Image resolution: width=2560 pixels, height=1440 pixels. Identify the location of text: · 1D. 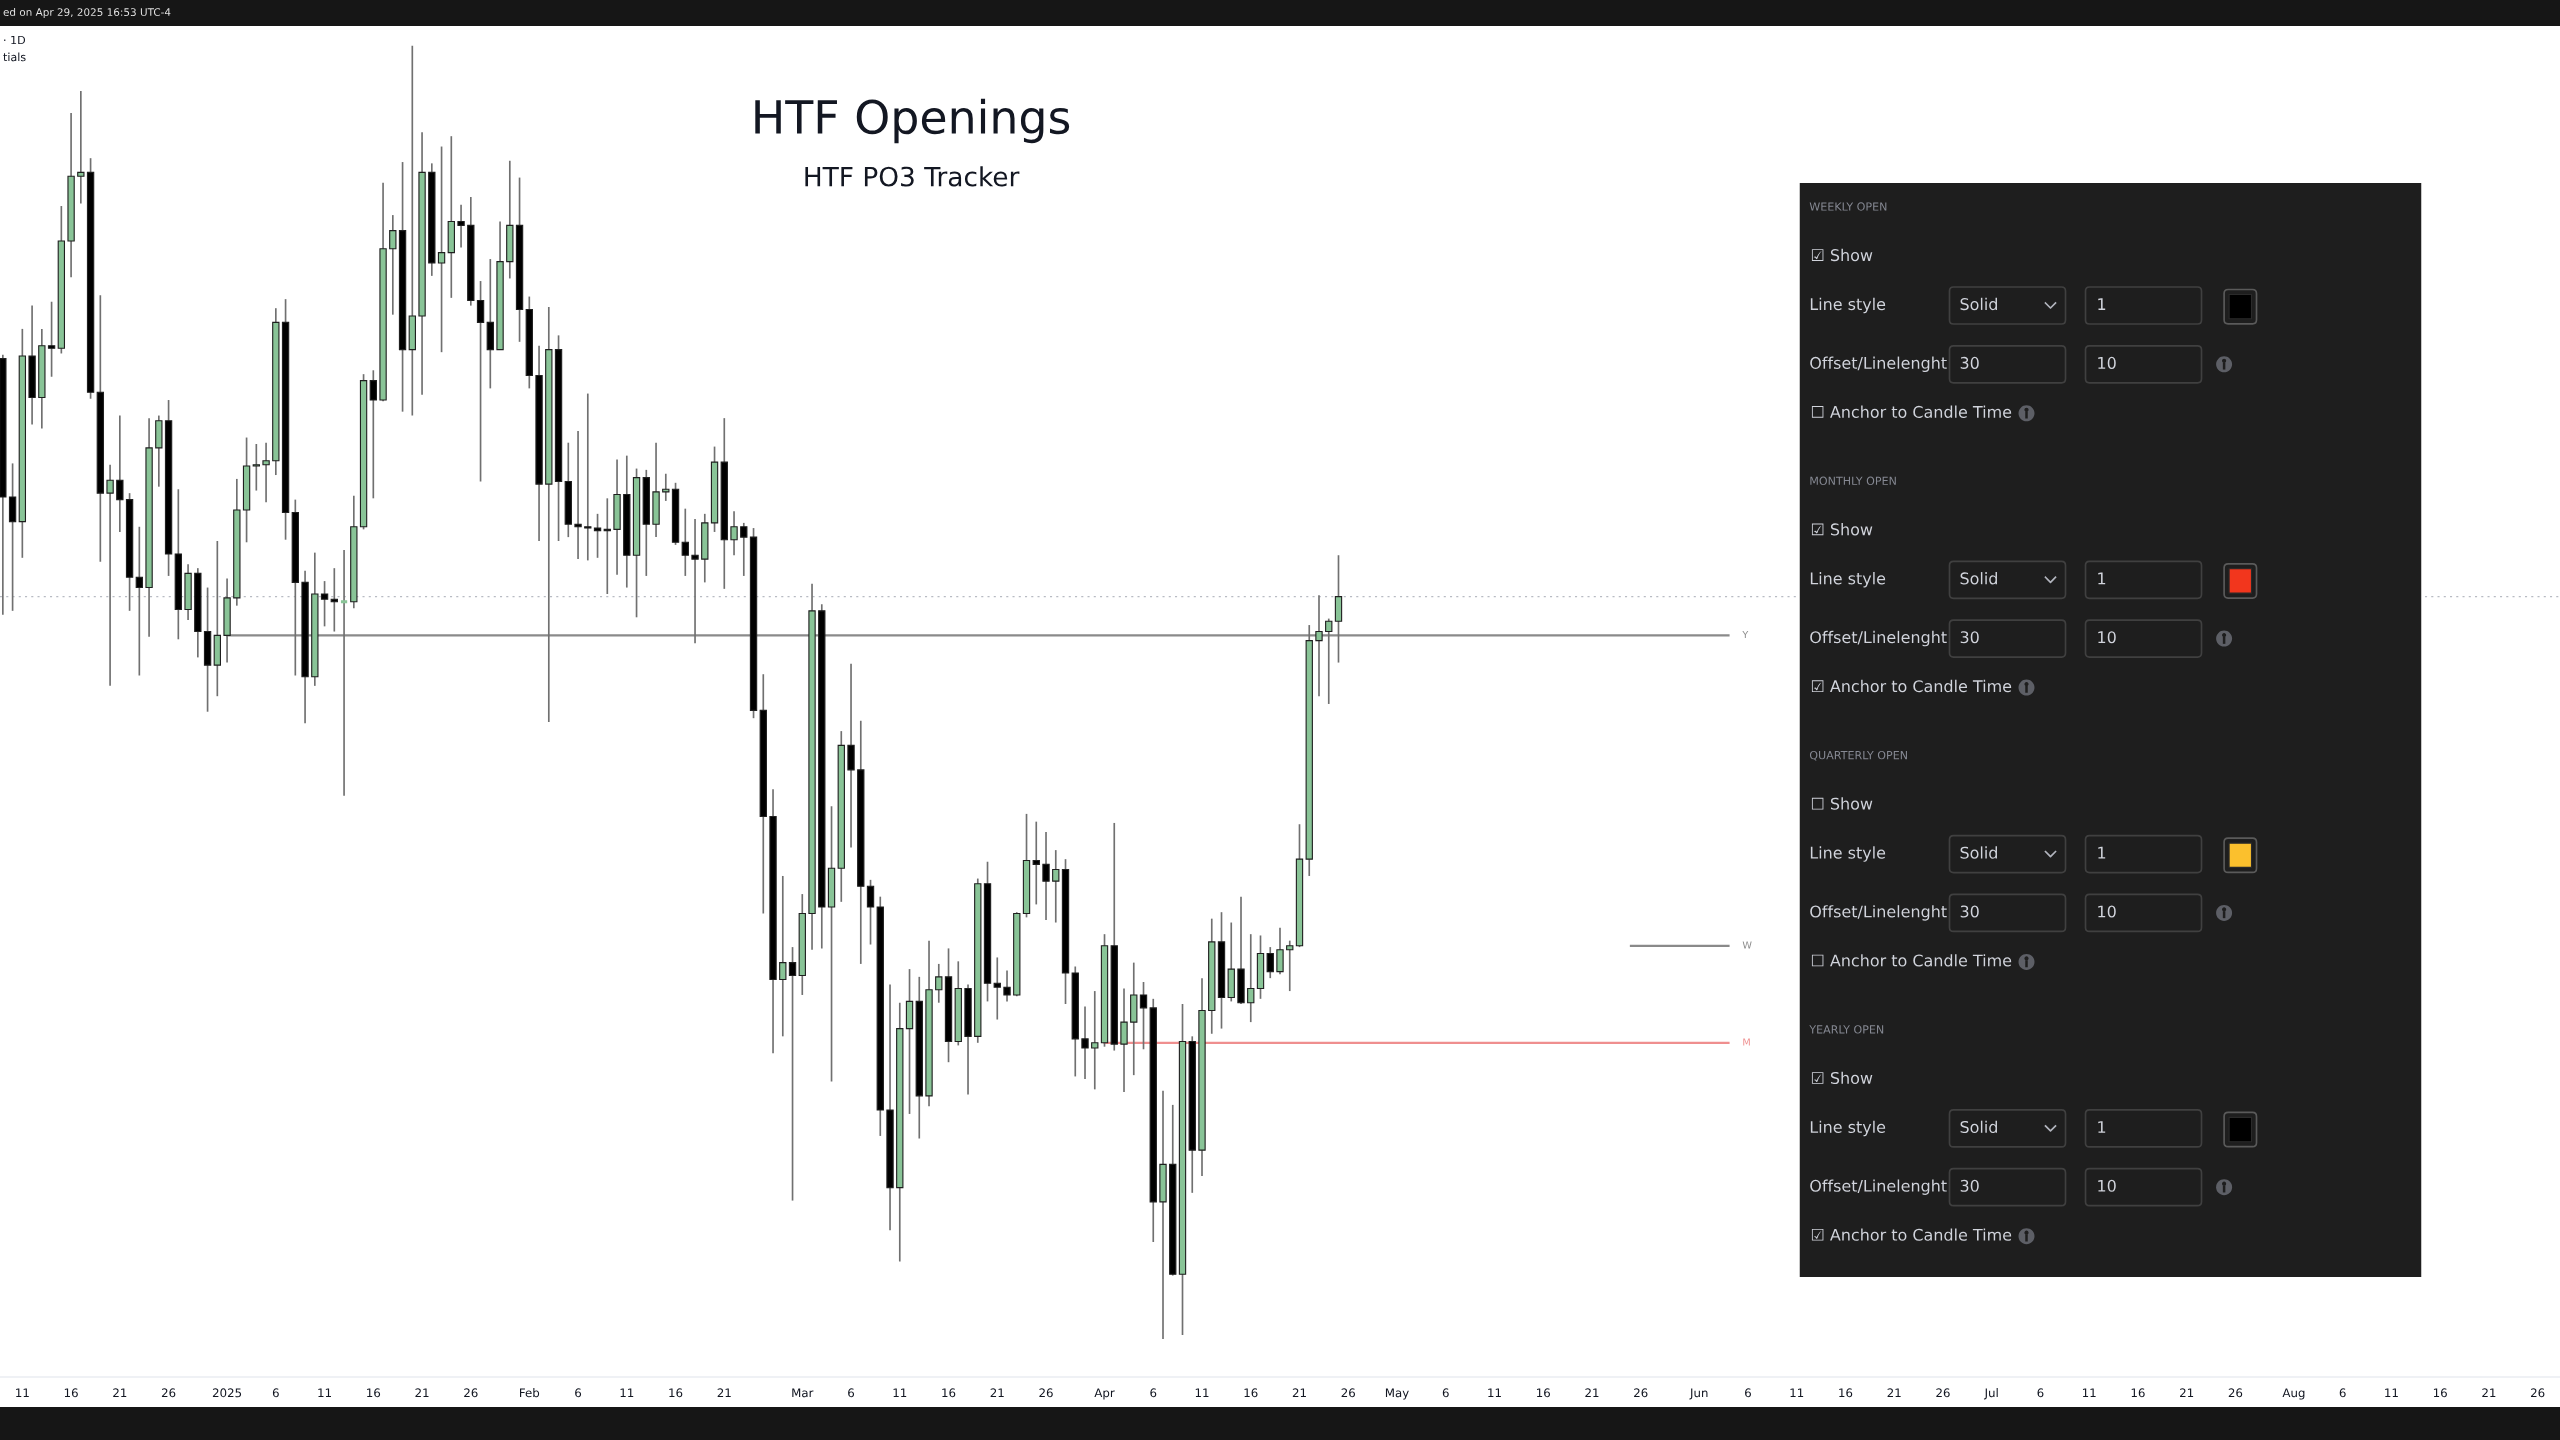
(15, 40).